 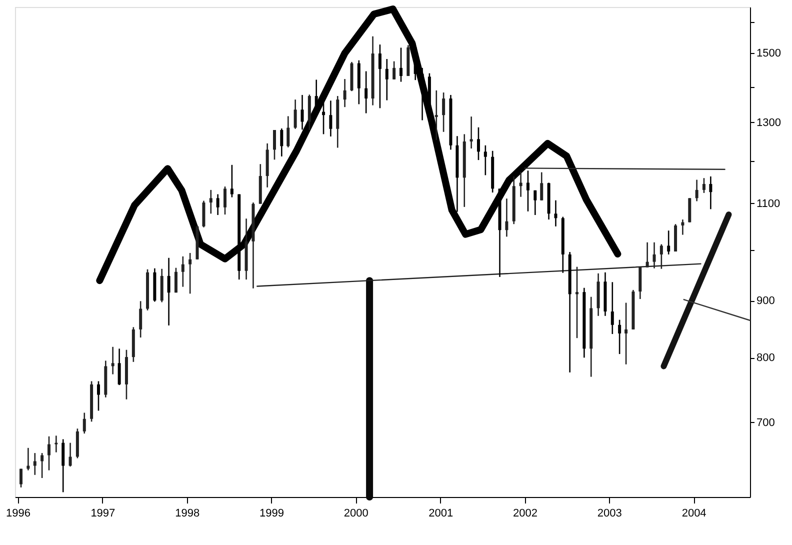 I want to click on x-tick-label: 2004, so click(x=694, y=514).